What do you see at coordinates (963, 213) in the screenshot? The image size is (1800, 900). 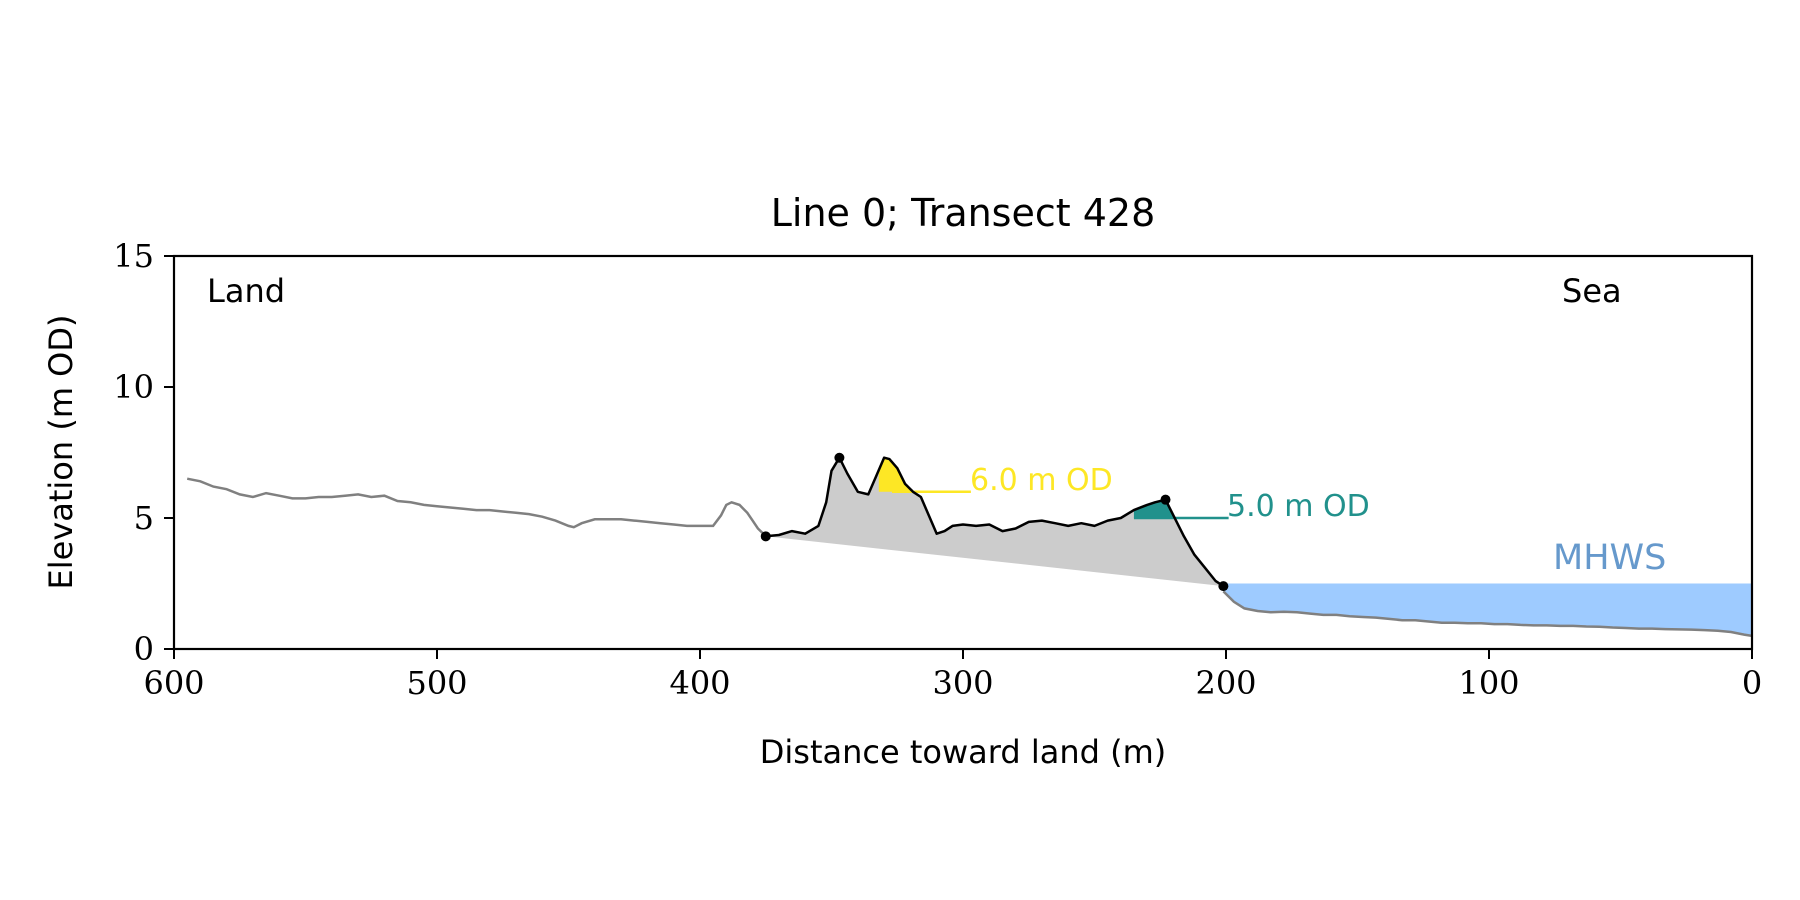 I see `chart-title: Line 0; Transect 428` at bounding box center [963, 213].